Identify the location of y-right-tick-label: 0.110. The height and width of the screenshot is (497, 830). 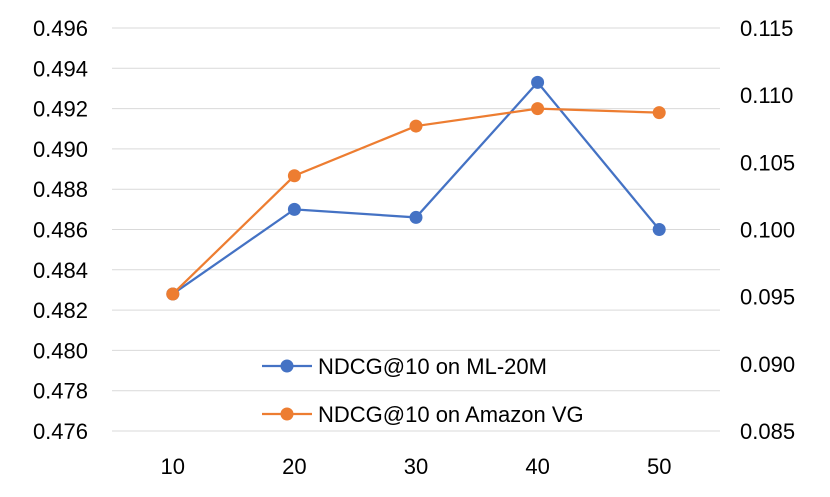
(766, 95).